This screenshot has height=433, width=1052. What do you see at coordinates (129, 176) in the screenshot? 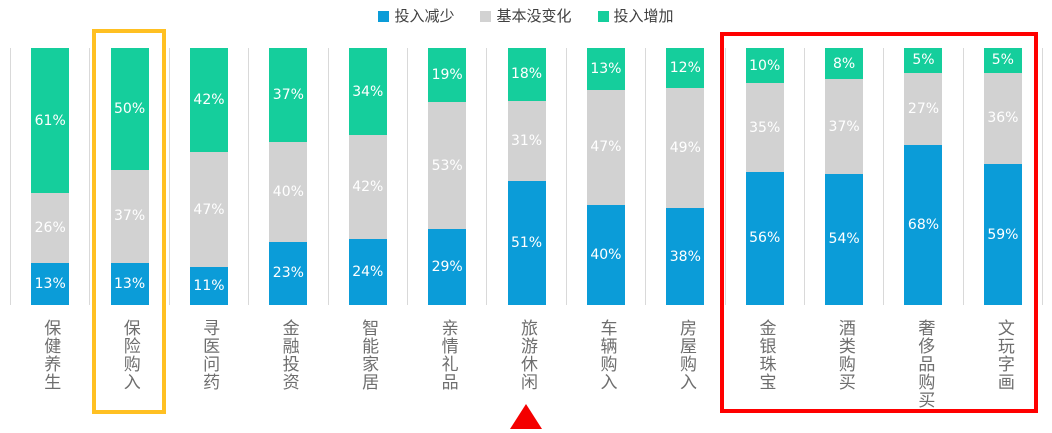
I see `bar: 50% 37% 13%` at bounding box center [129, 176].